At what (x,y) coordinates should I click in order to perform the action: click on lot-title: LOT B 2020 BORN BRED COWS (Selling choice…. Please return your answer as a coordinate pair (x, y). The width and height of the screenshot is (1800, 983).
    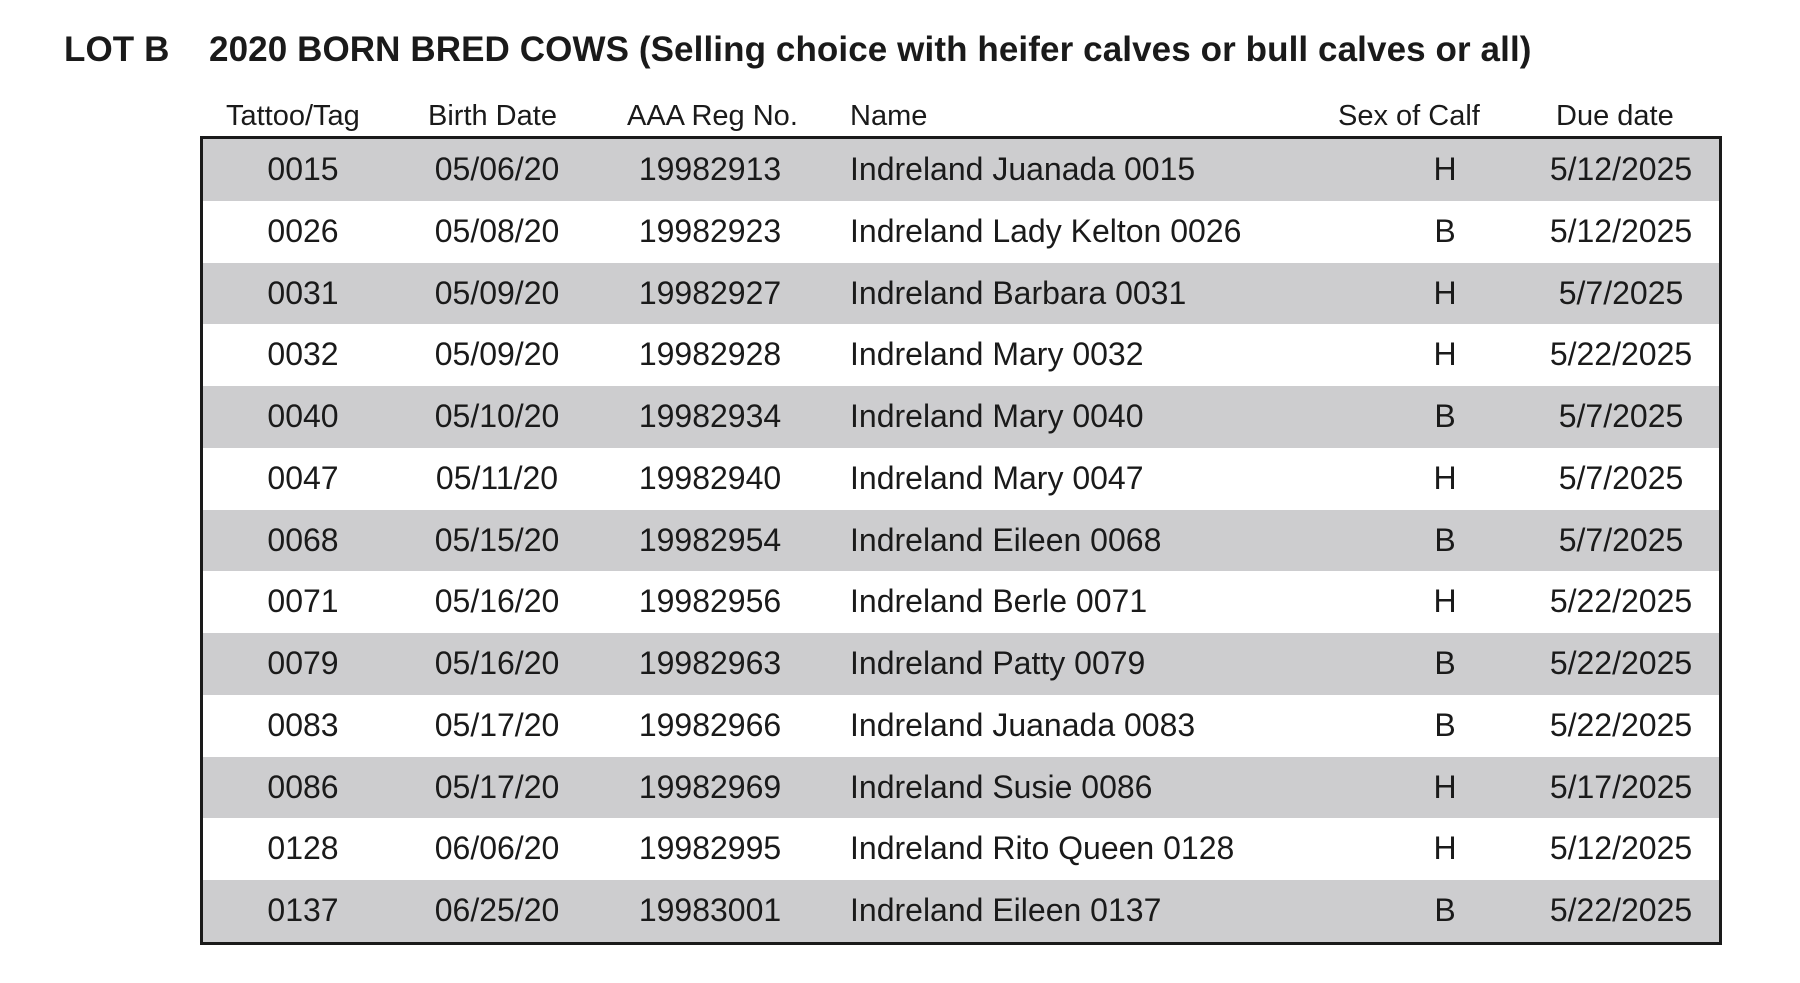
    Looking at the image, I should click on (798, 50).